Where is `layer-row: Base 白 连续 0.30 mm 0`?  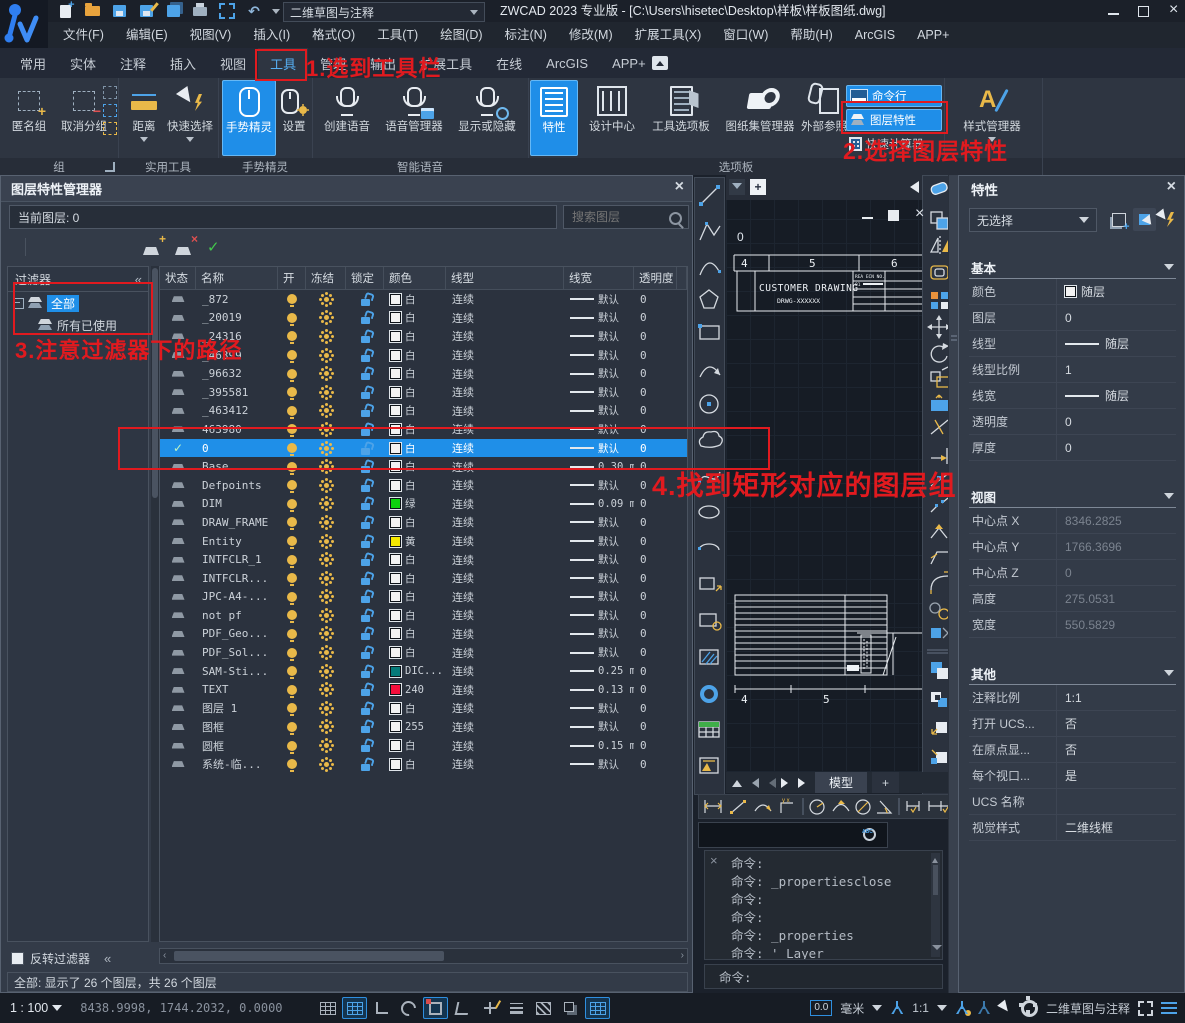
layer-row: Base 白 连续 0.30 mm 0 is located at coordinates (423, 466).